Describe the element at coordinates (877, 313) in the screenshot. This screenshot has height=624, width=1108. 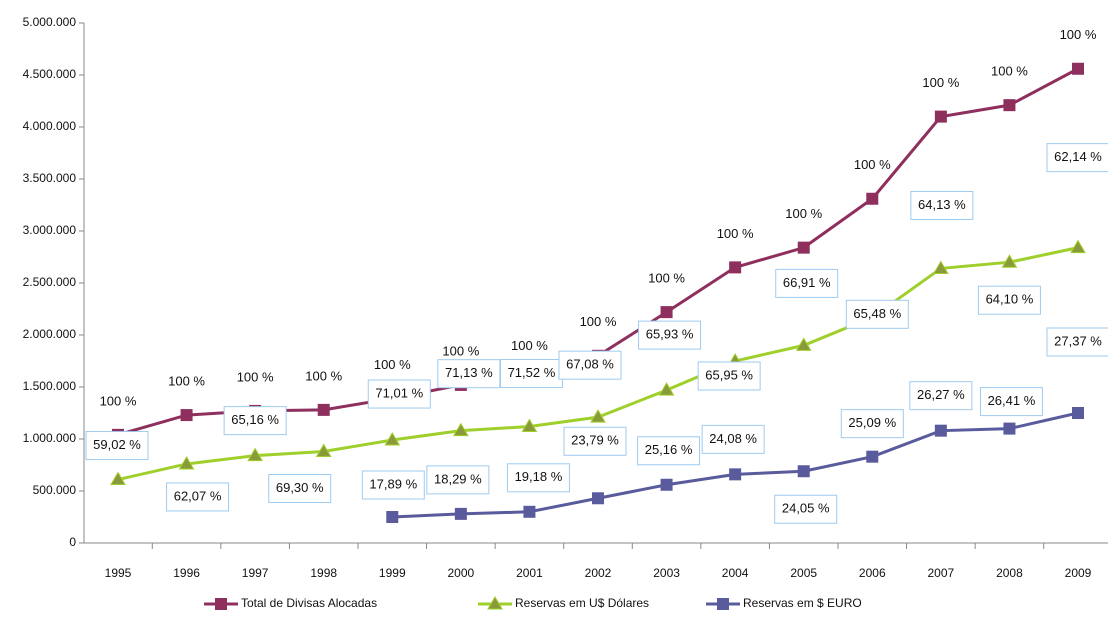
I see `data-label: 65,48 %` at that location.